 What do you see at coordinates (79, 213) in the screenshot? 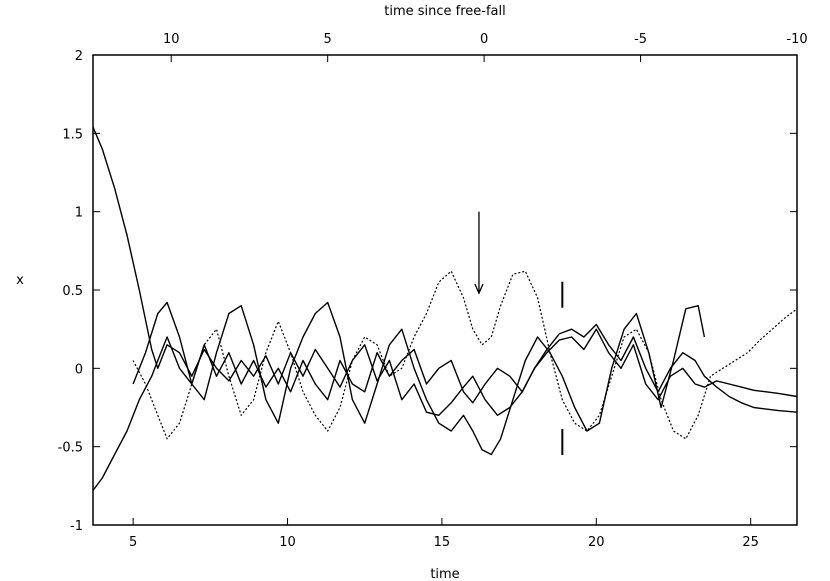
I see `y-tick-label: 1` at bounding box center [79, 213].